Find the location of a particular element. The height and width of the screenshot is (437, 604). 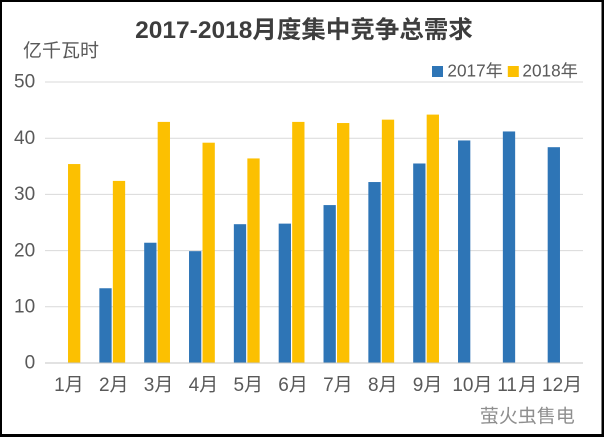

svg-text: 3 is located at coordinates (149, 385).